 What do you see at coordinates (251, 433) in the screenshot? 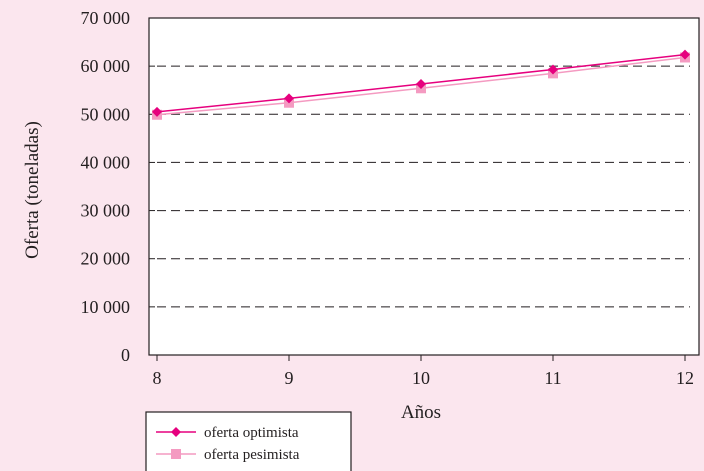
I see `legend-label: oferta optimista` at bounding box center [251, 433].